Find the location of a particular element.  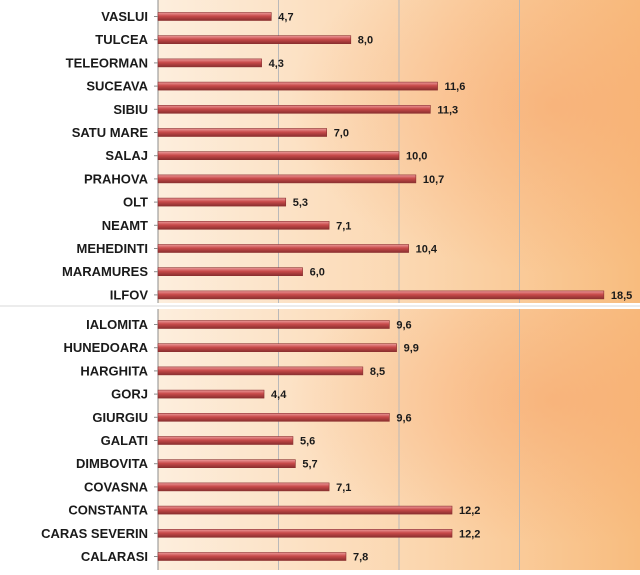

data-label: 7,8 is located at coordinates (360, 558).